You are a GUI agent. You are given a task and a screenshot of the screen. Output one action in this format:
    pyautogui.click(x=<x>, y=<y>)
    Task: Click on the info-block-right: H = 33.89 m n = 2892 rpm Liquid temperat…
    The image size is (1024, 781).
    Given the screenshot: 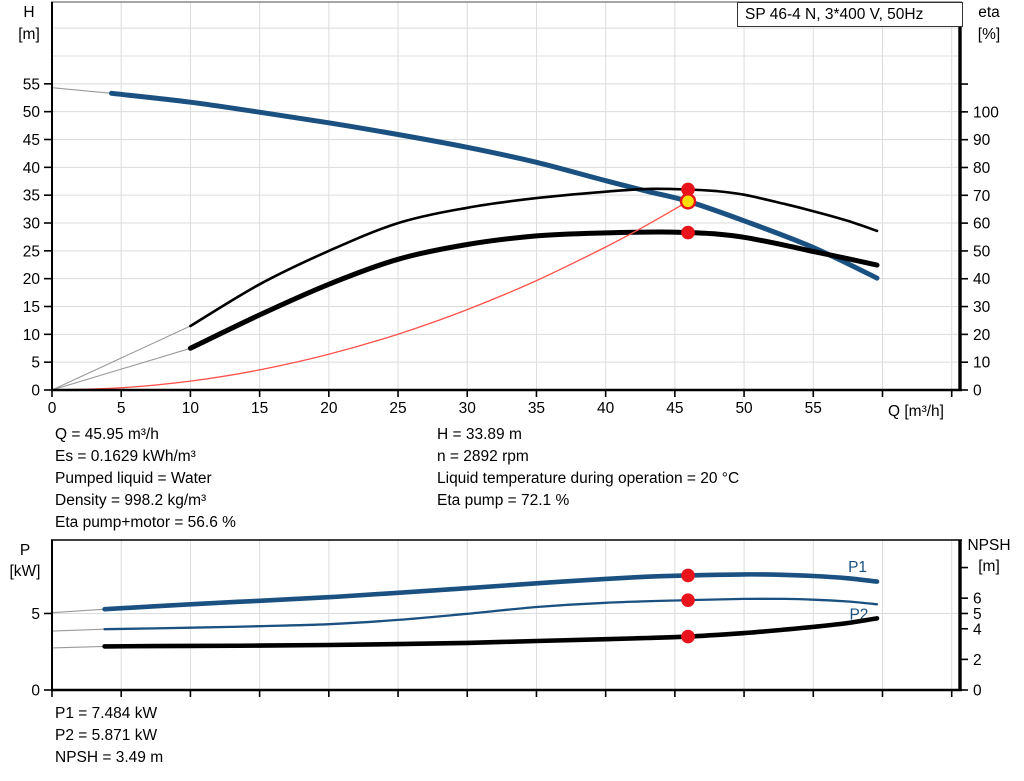 What is the action you would take?
    pyautogui.click(x=588, y=468)
    